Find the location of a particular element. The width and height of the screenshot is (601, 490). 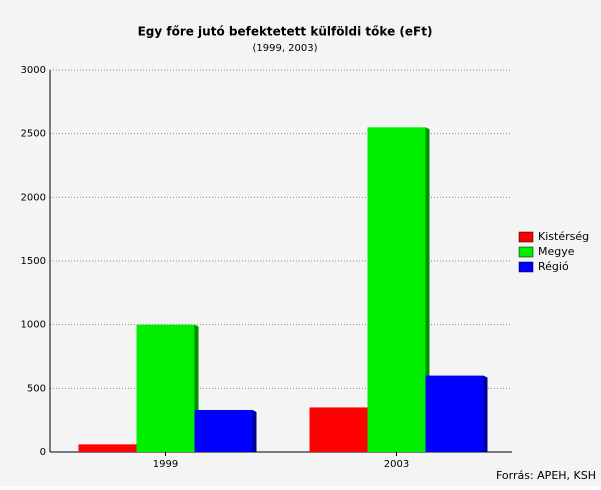

legend-label: Megye is located at coordinates (556, 251).